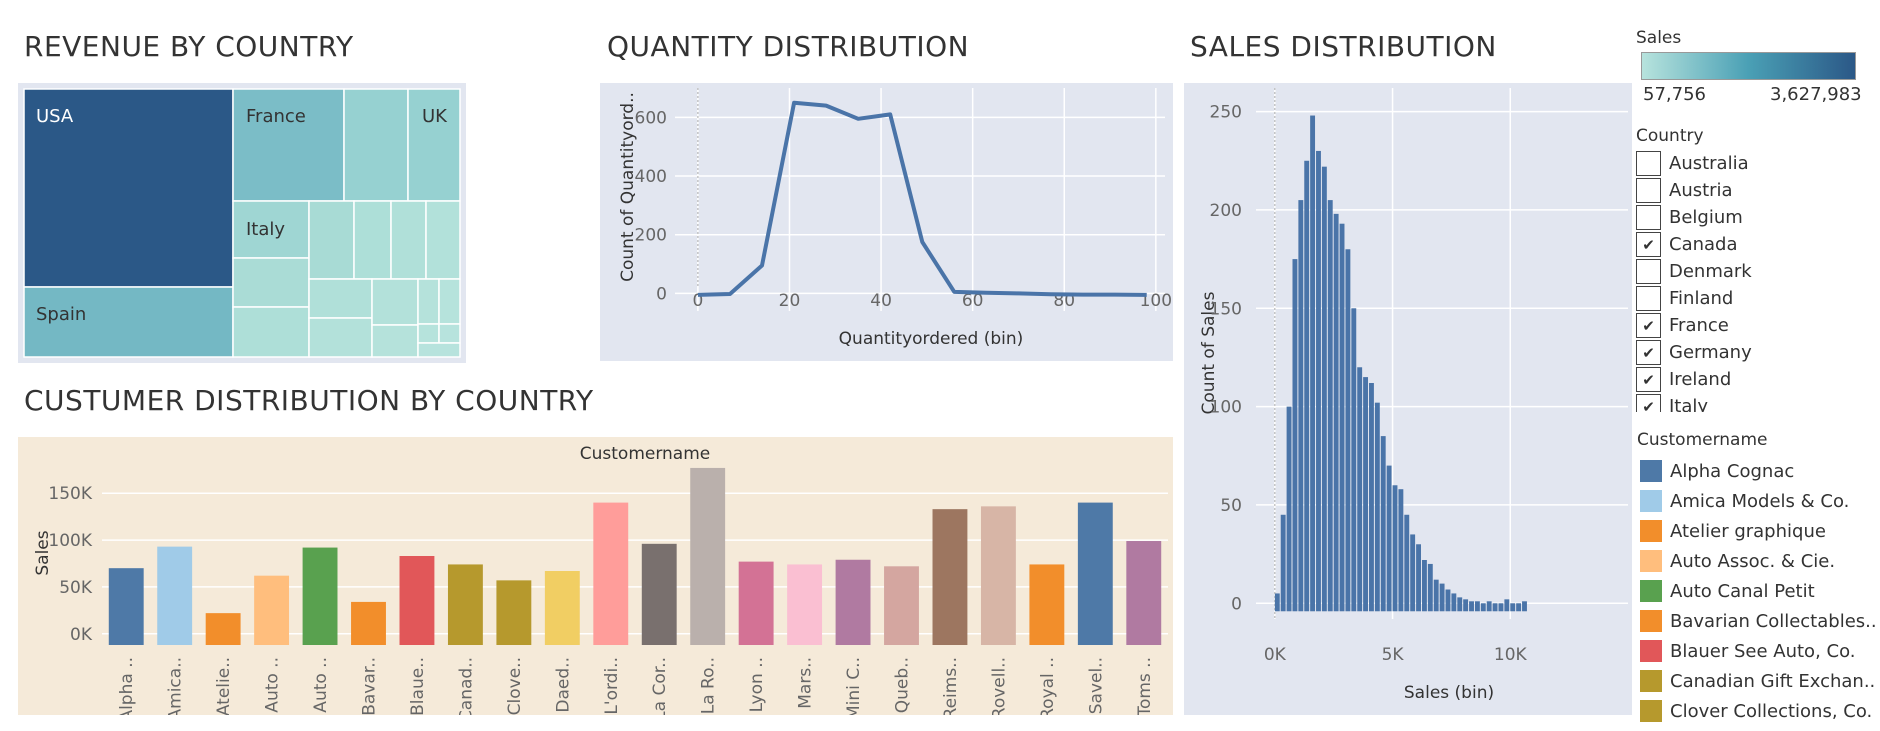  I want to click on country-filter-item: Denmark, so click(1746, 271).